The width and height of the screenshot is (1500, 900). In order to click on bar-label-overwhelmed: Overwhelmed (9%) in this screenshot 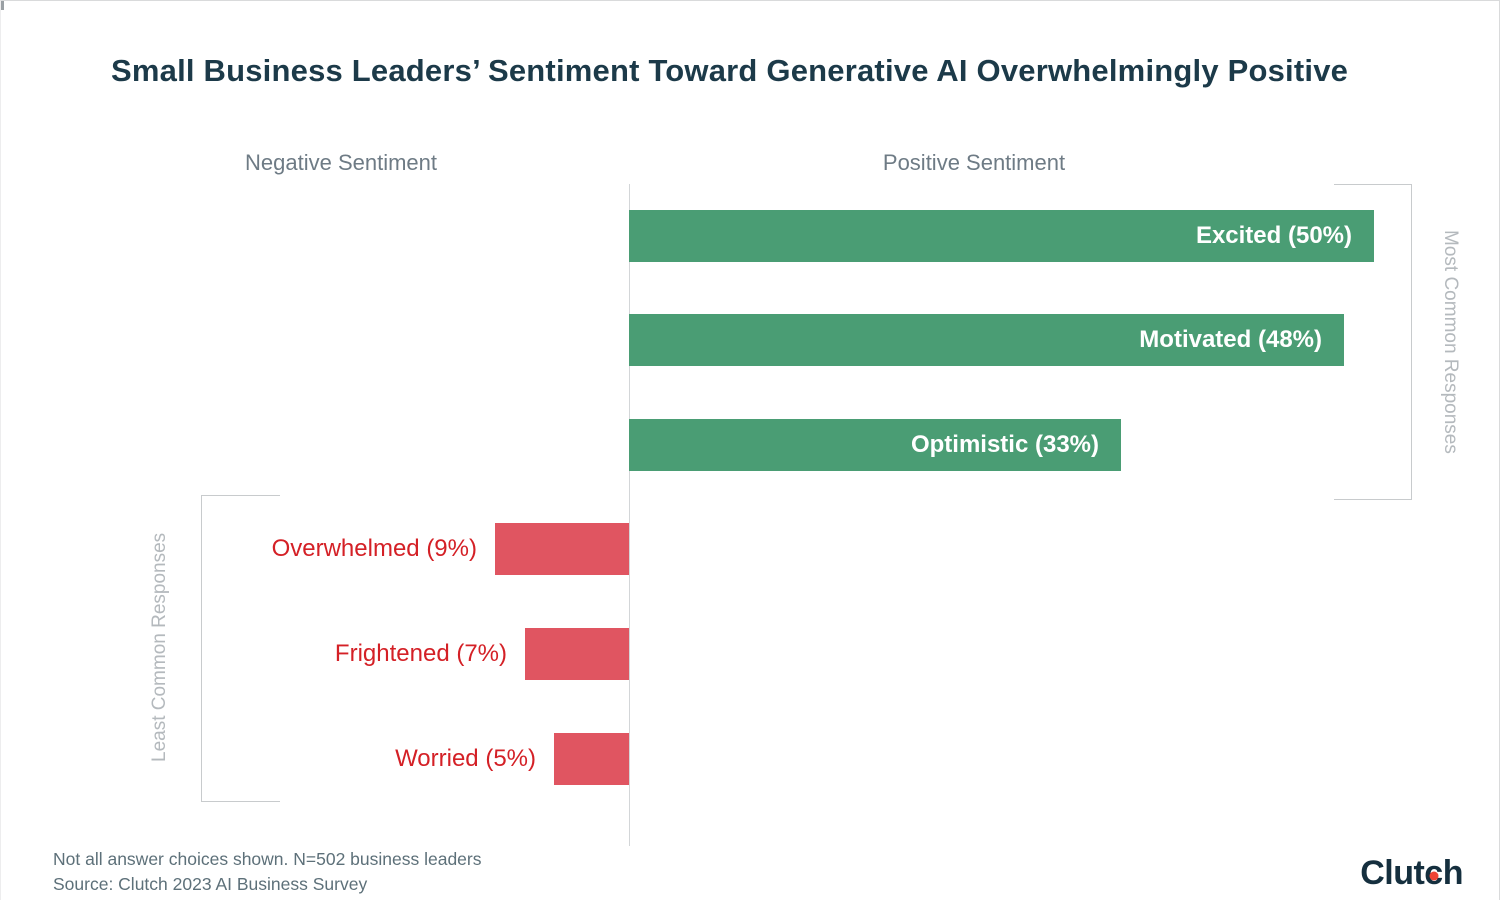, I will do `click(374, 548)`.